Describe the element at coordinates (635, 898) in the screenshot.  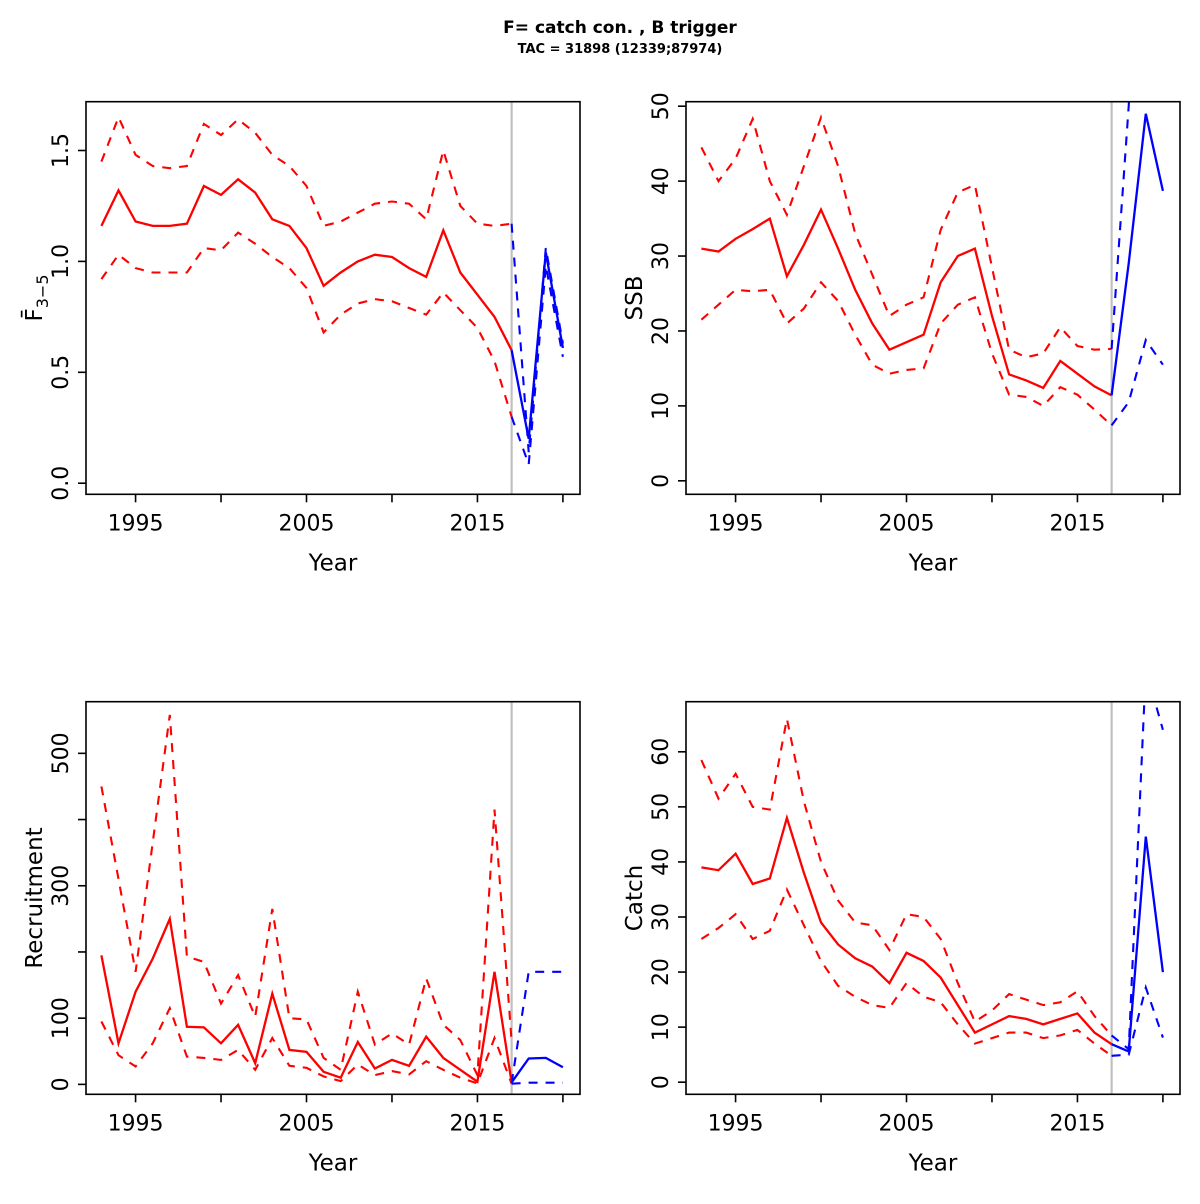
I see `y-axis-title: Catch` at that location.